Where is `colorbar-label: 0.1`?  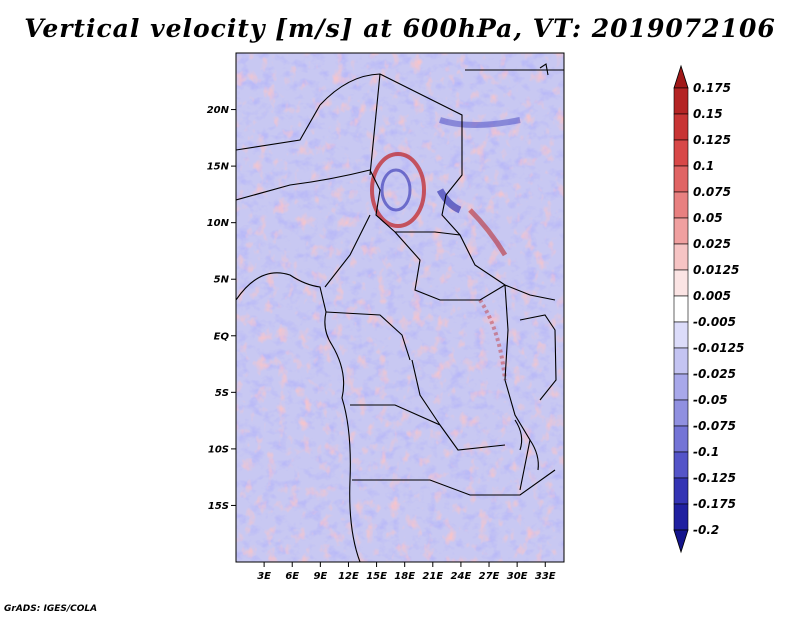 colorbar-label: 0.1 is located at coordinates (703, 166).